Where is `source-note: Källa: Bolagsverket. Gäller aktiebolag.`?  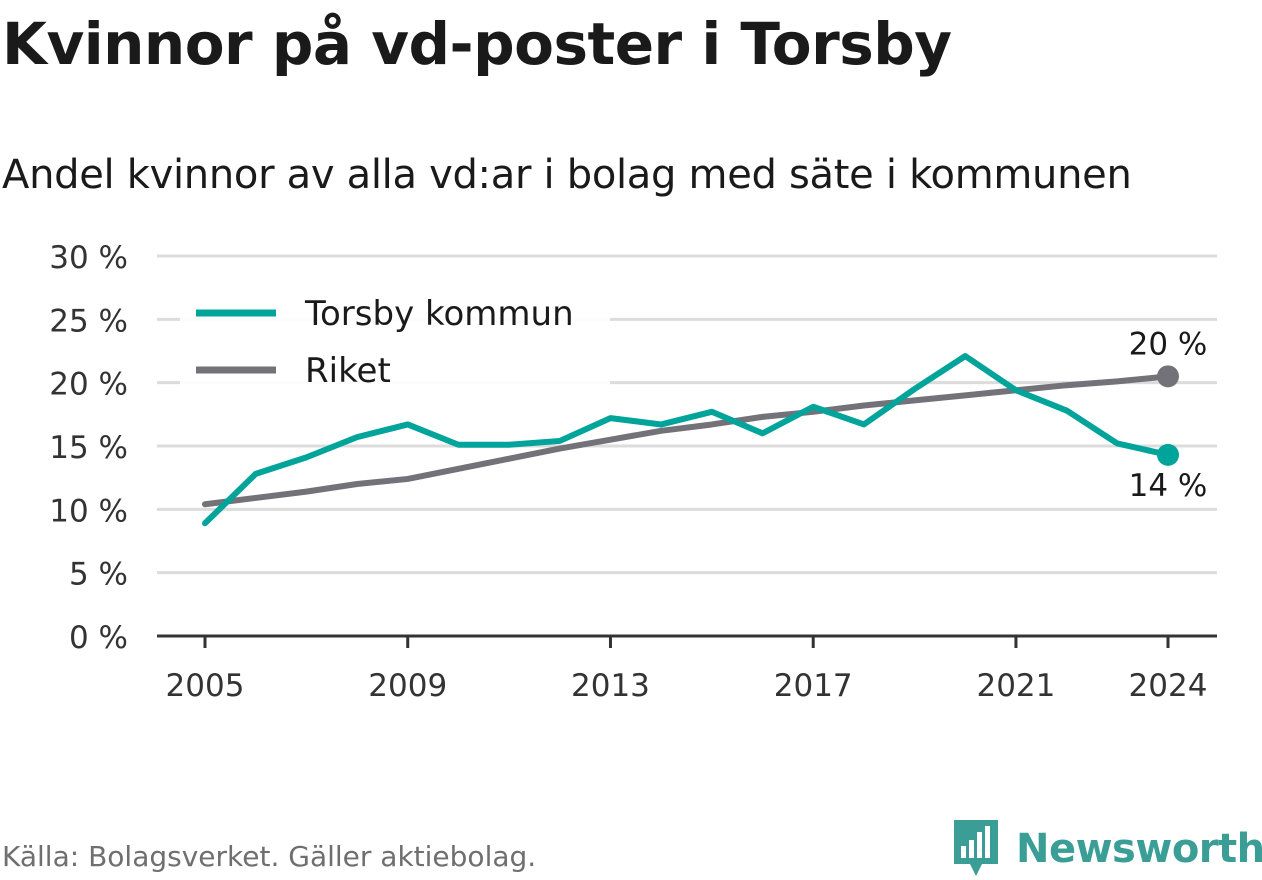 source-note: Källa: Bolagsverket. Gäller aktiebolag. is located at coordinates (269, 856).